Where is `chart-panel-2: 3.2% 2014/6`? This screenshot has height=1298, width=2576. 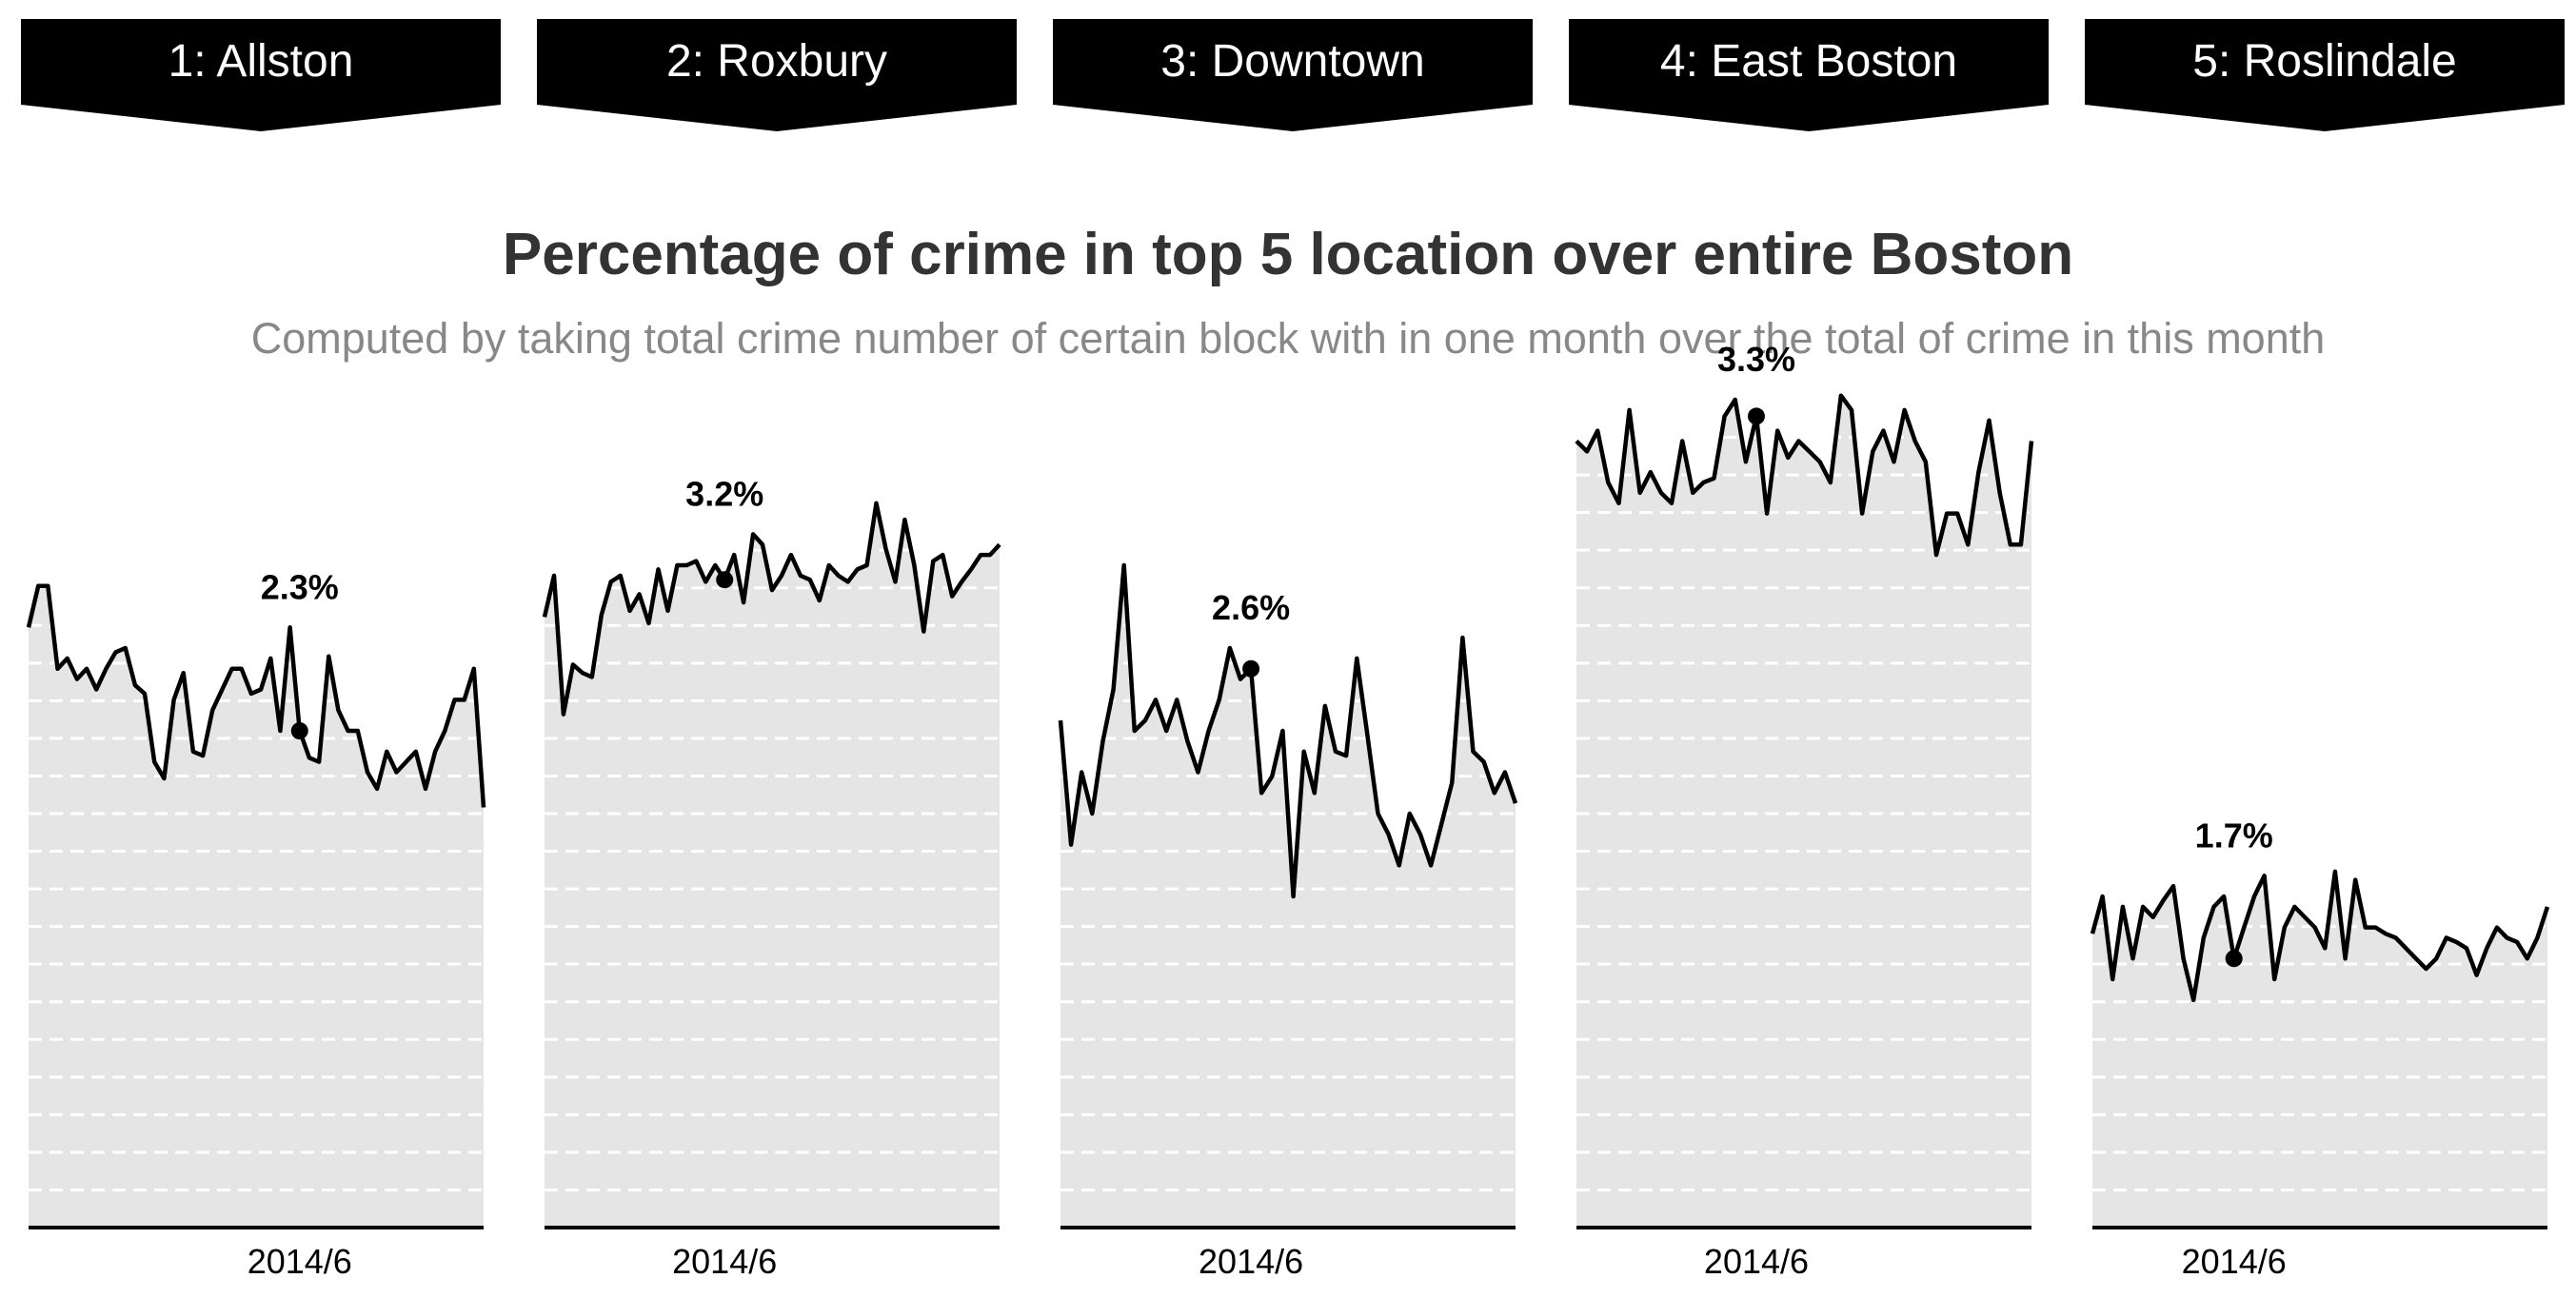 chart-panel-2: 3.2% 2014/6 is located at coordinates (771, 878).